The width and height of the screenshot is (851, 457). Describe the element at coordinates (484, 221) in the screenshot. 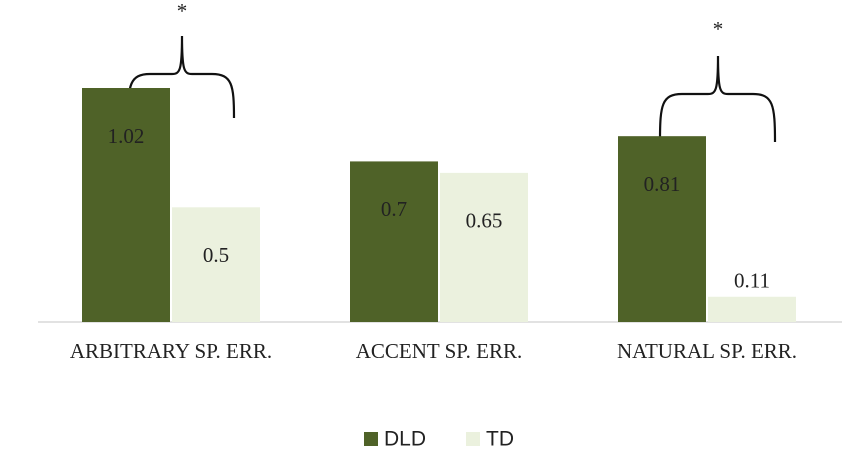

I see `value-label: 0.65` at that location.